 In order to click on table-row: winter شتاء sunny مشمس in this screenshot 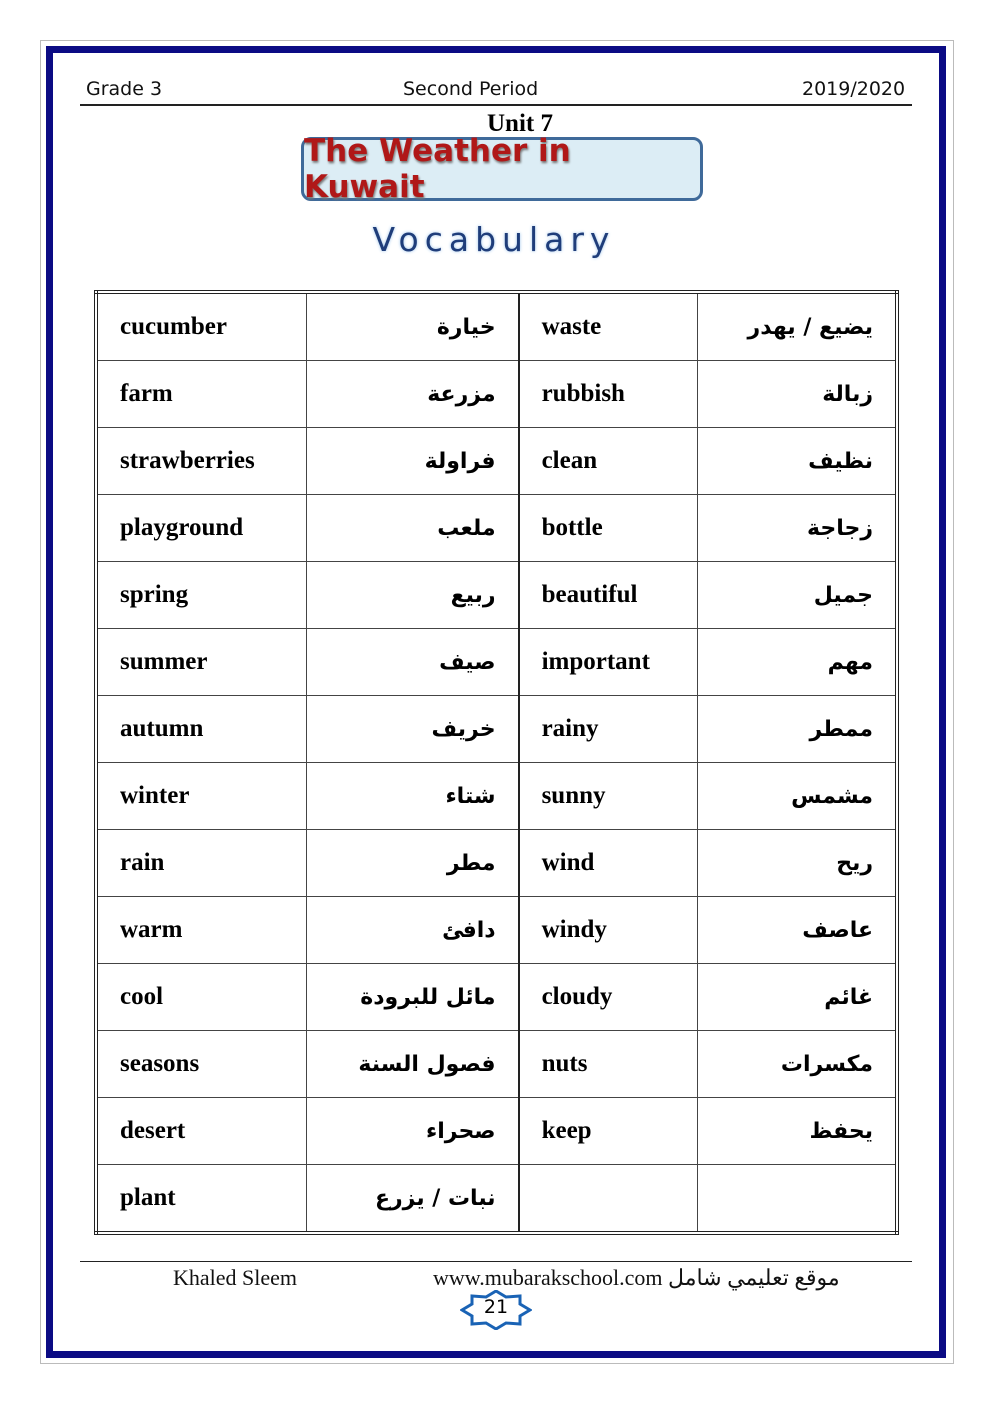, I will do `click(496, 796)`.